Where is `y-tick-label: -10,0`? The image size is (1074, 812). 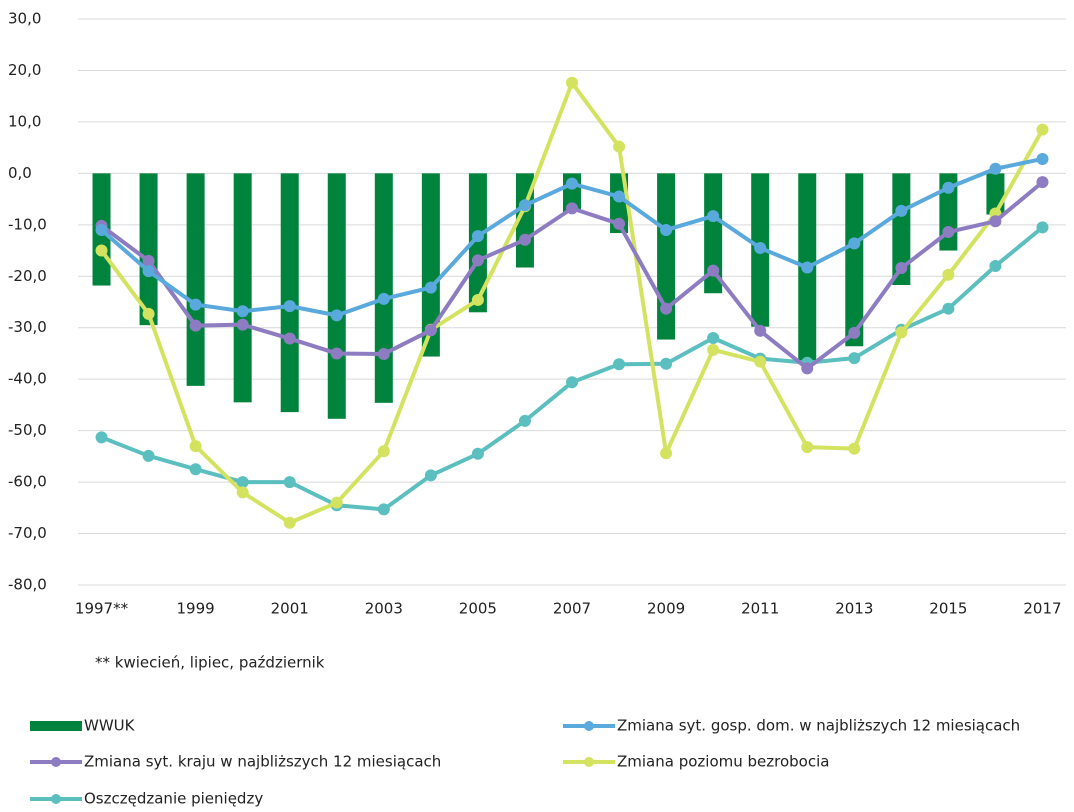 y-tick-label: -10,0 is located at coordinates (27, 224).